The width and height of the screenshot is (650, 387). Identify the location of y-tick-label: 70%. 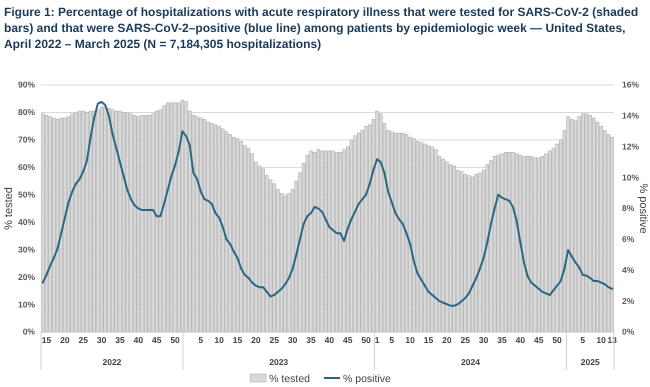
(27, 139).